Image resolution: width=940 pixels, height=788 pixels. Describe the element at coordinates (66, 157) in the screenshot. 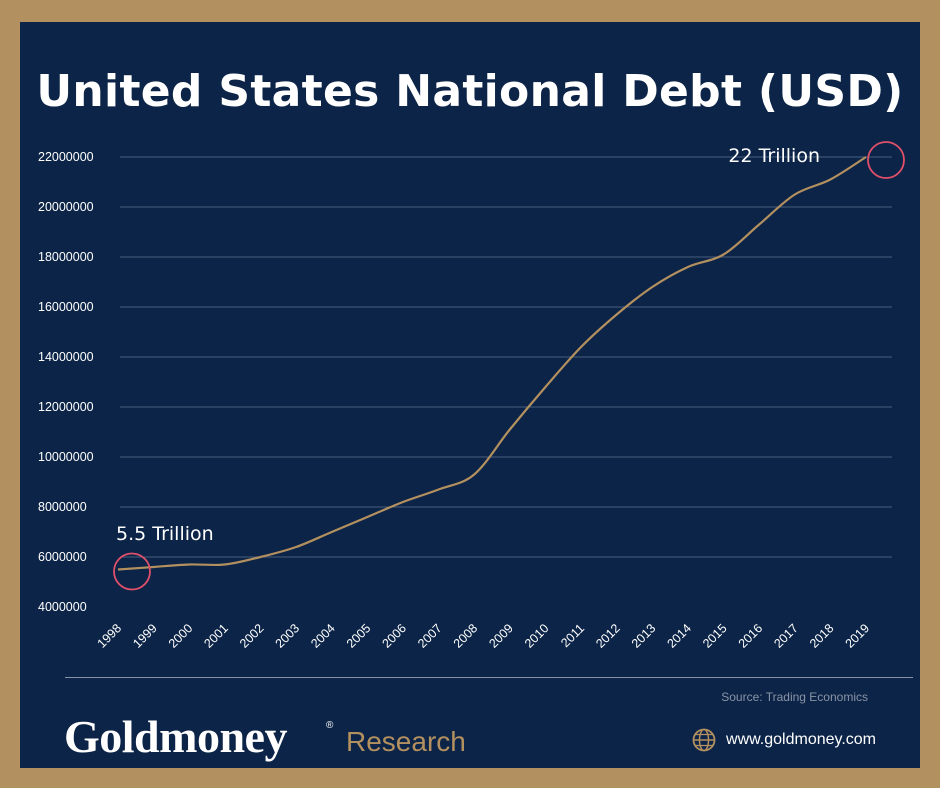

I see `y-tick-label: 22000000` at that location.